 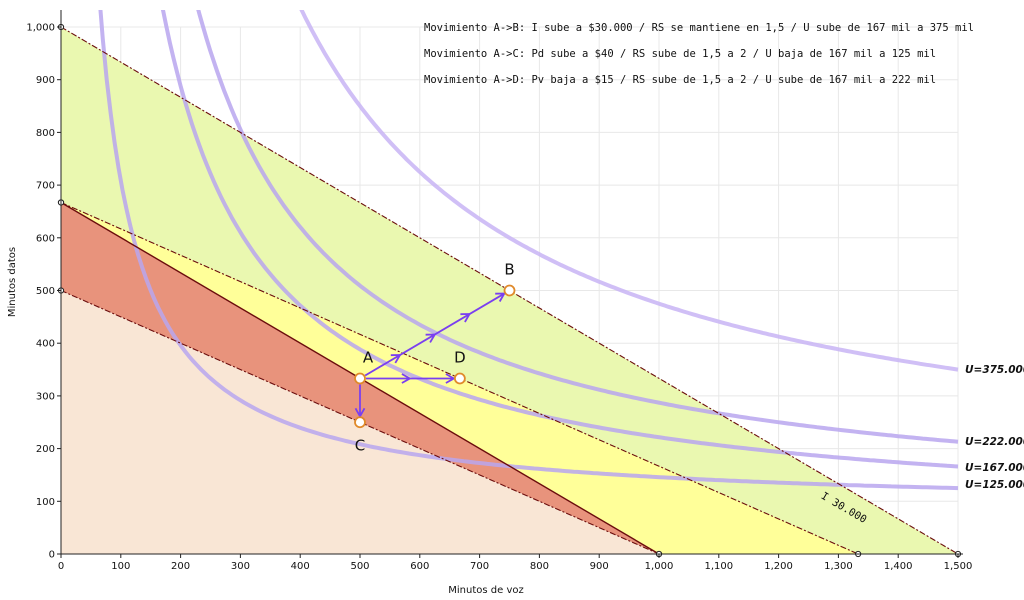 I want to click on y-tick-label: 700, so click(x=45, y=186).